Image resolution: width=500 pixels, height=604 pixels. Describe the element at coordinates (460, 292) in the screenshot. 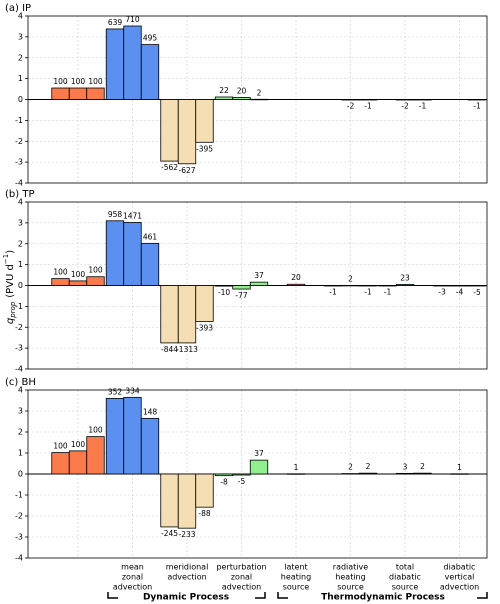

I see `value-label: -4` at that location.